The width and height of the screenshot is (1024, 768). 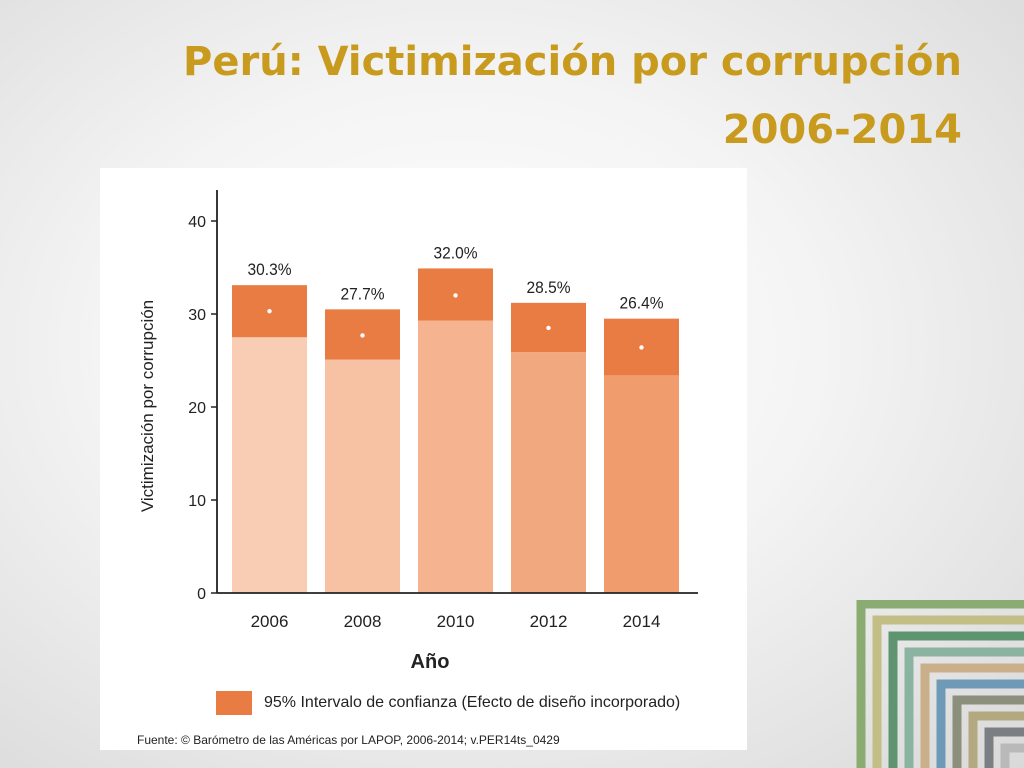 What do you see at coordinates (270, 269) in the screenshot?
I see `bar-value-label: 30.3%` at bounding box center [270, 269].